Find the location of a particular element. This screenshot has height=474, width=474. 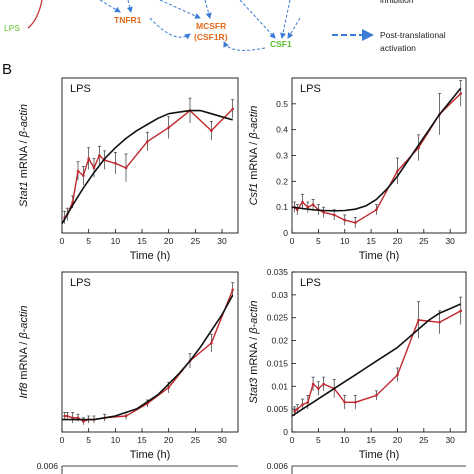

y-tick-label: 0.025 is located at coordinates (278, 318).